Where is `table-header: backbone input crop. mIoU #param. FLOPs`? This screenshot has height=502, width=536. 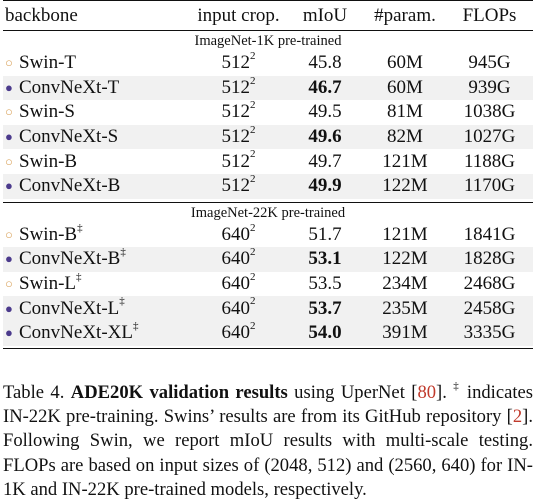 table-header: backbone input crop. mIoU #param. FLOPs is located at coordinates (268, 15).